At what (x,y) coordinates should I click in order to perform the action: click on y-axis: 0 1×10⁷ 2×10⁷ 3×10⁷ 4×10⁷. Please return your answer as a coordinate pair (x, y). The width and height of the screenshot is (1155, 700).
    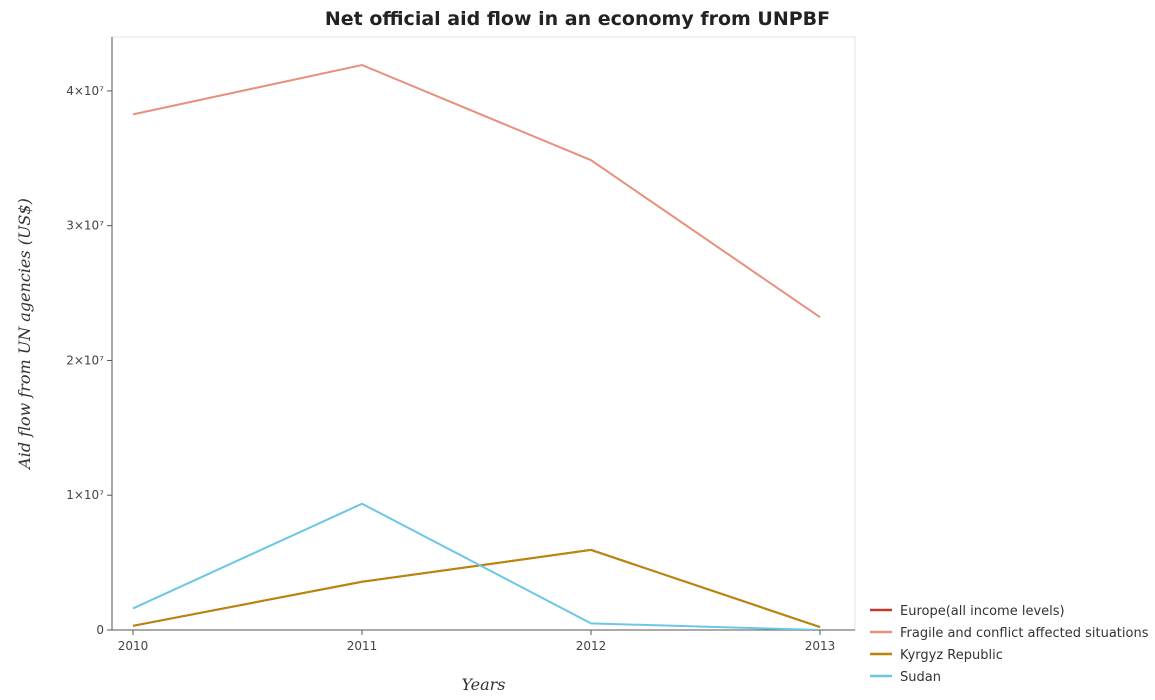
    Looking at the image, I should click on (89, 360).